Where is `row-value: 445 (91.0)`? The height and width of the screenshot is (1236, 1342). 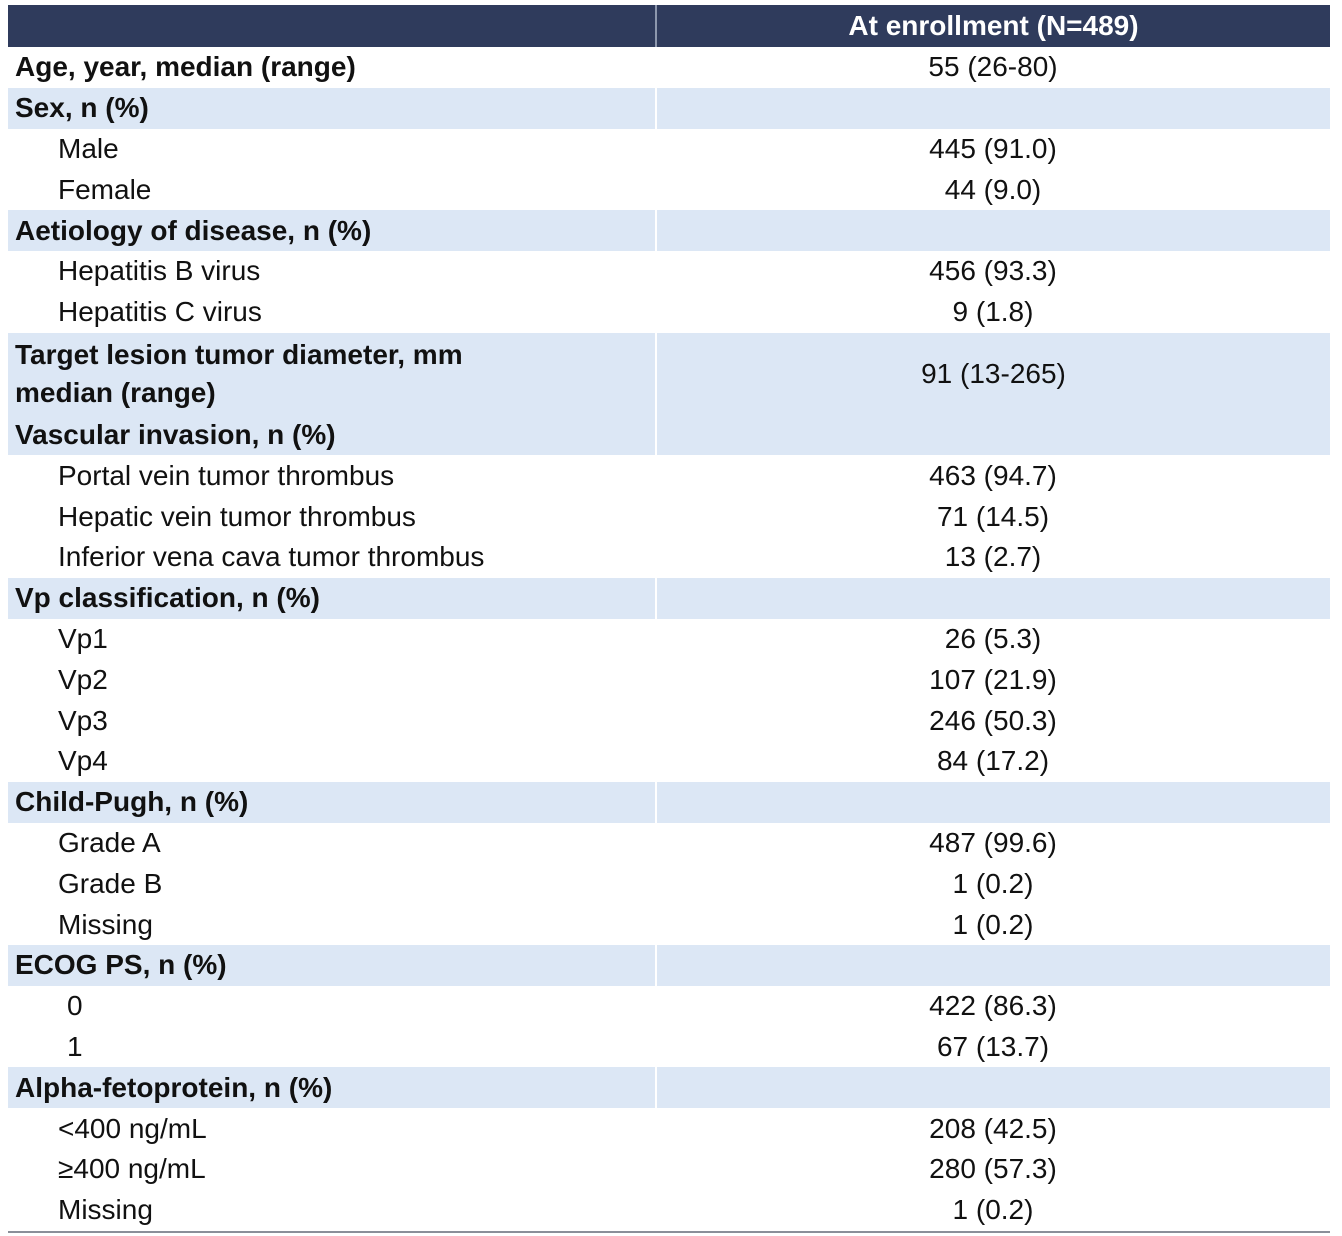 row-value: 445 (91.0) is located at coordinates (993, 148).